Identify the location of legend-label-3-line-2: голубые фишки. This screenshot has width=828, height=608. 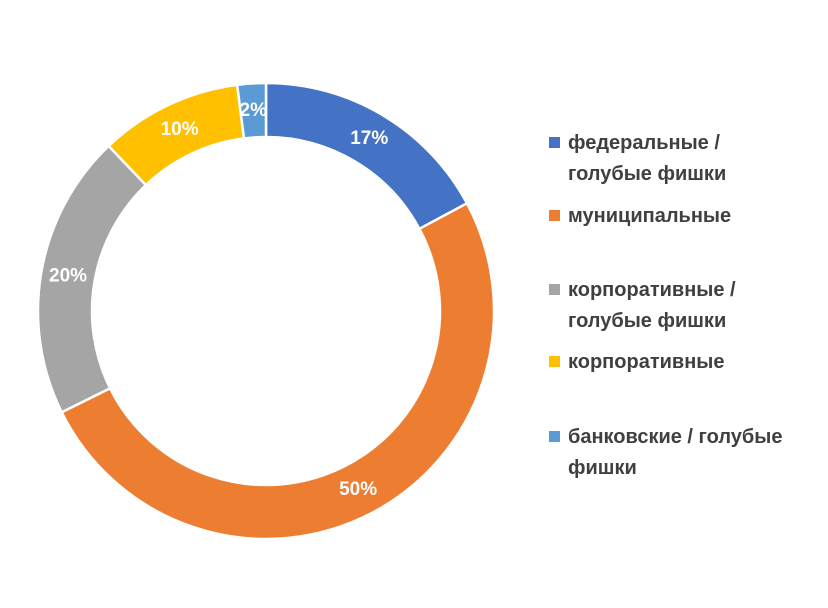
(647, 321).